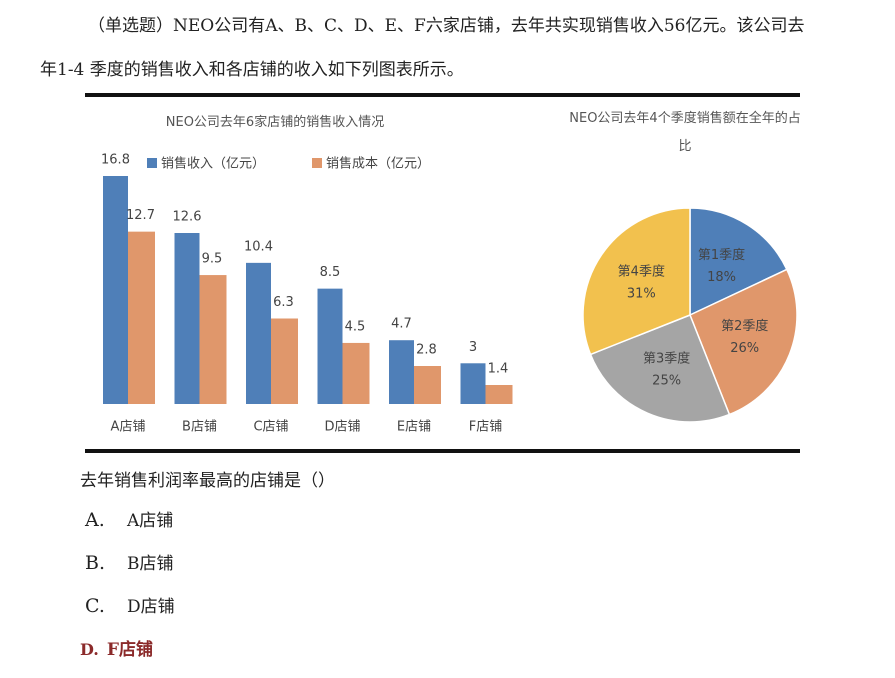 Image resolution: width=895 pixels, height=678 pixels. I want to click on data-label: 10.4, so click(258, 246).